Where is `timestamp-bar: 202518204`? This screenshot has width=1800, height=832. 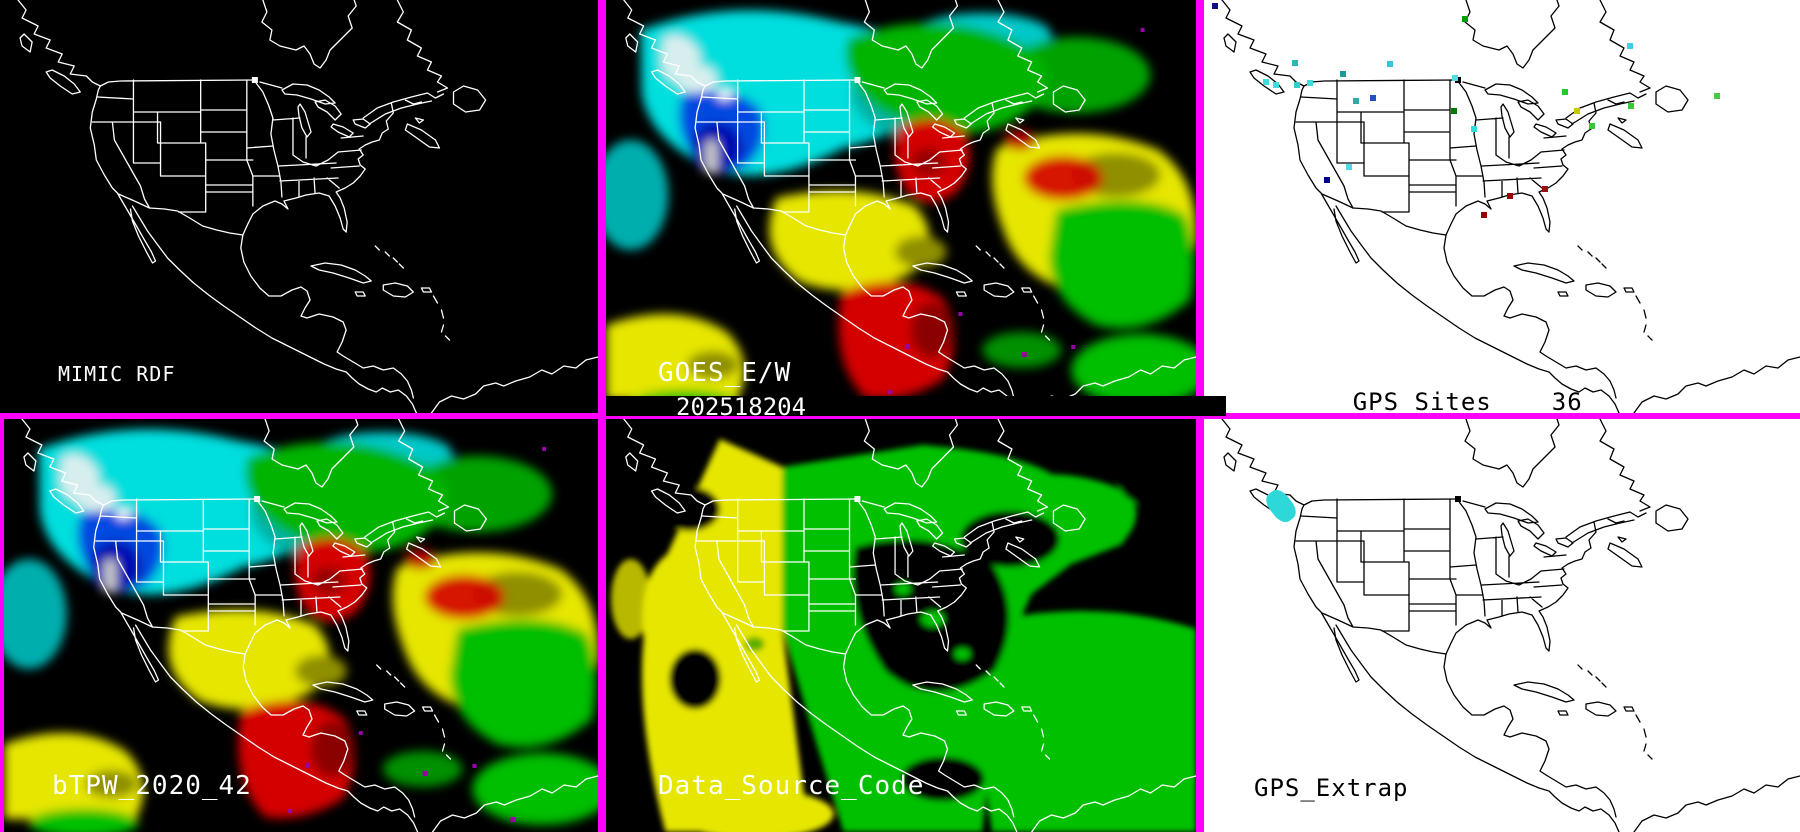
timestamp-bar: 202518204 is located at coordinates (916, 407).